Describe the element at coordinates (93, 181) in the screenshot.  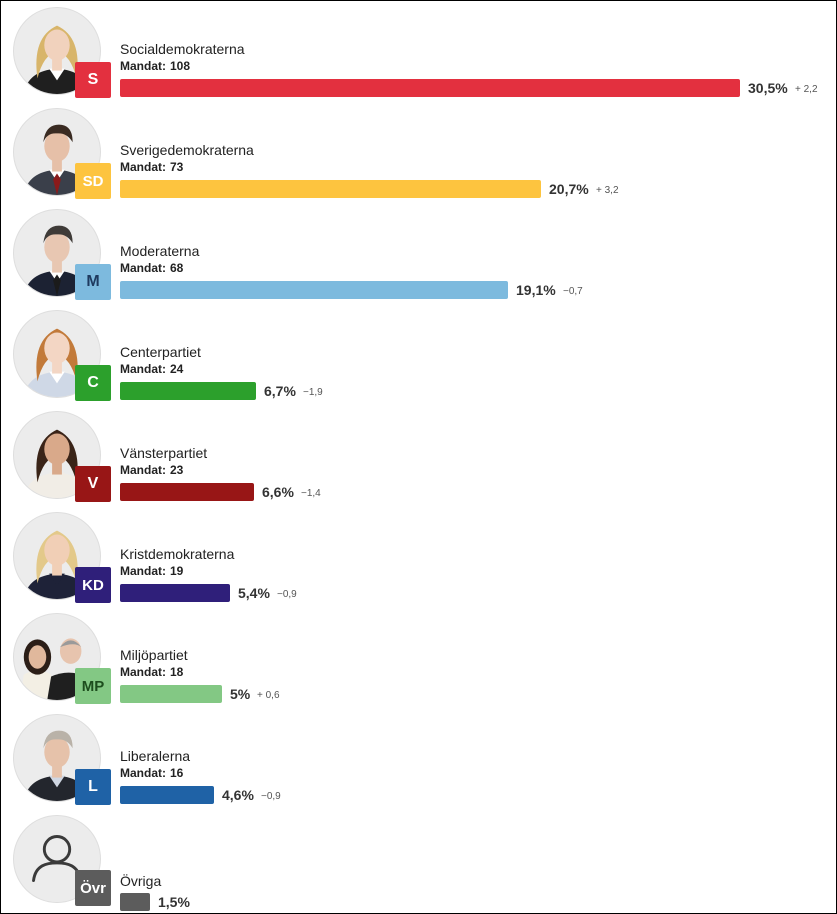
I see `party-badge-sverigedemokraterna: SD` at that location.